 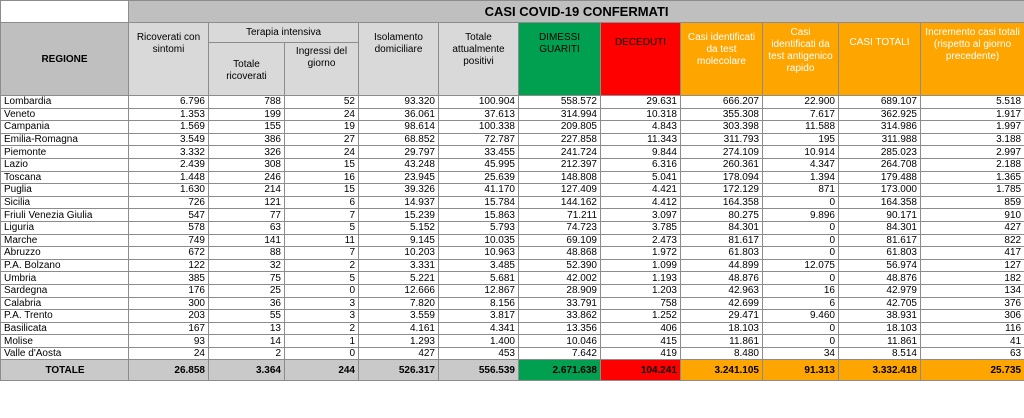 What do you see at coordinates (398, 202) in the screenshot?
I see `isolamento-cell: 14.937` at bounding box center [398, 202].